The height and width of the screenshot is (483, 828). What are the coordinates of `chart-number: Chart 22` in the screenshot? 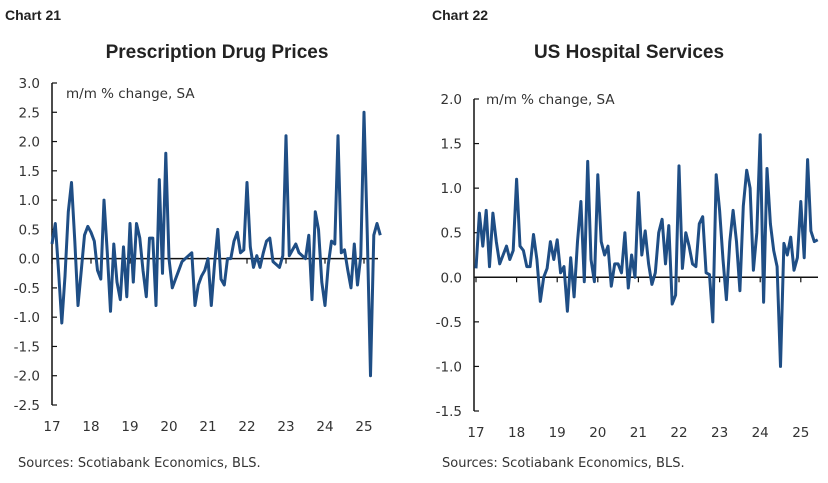 It's located at (460, 15).